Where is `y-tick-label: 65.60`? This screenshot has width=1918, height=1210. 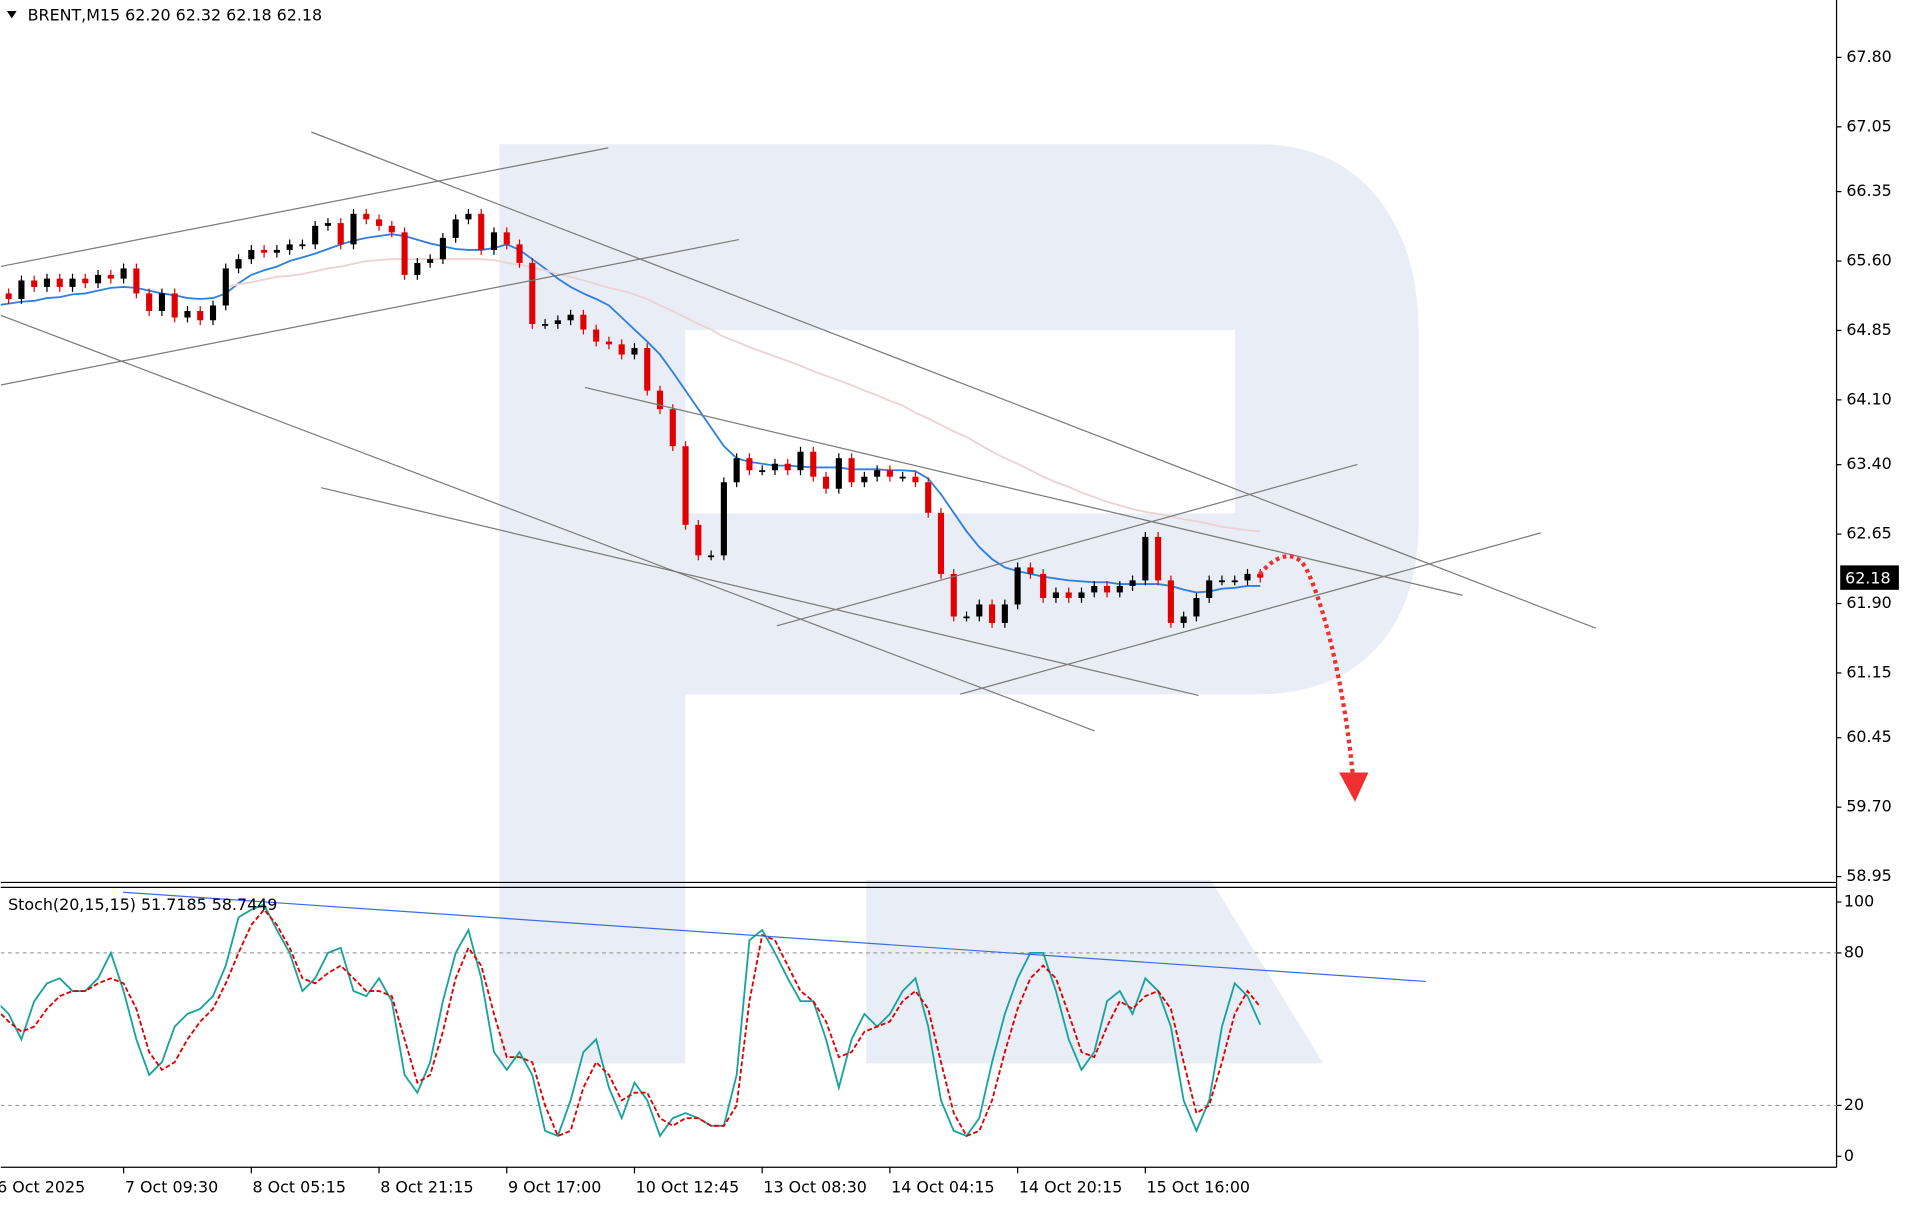
y-tick-label: 65.60 is located at coordinates (1868, 260).